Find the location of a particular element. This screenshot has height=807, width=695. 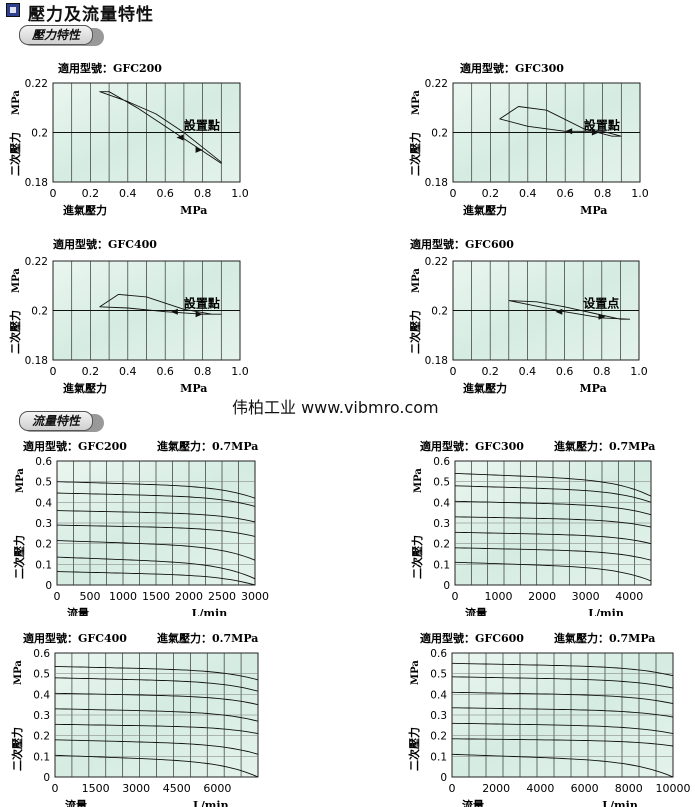

set-point-label: 設置點 is located at coordinates (202, 303).